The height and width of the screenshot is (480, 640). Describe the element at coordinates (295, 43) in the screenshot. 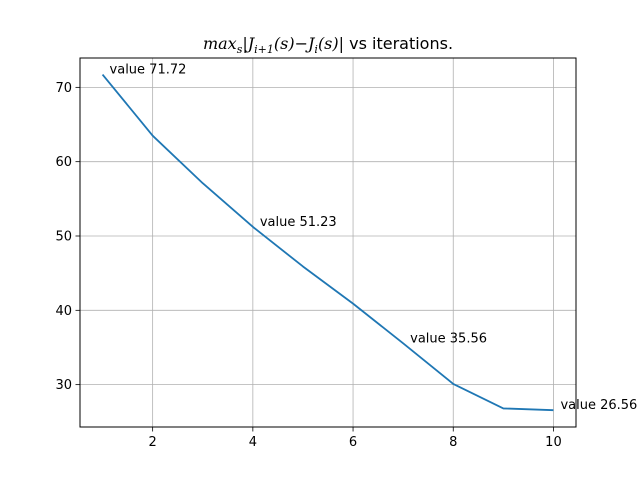

I see `title-mid-b: (s)−J` at that location.